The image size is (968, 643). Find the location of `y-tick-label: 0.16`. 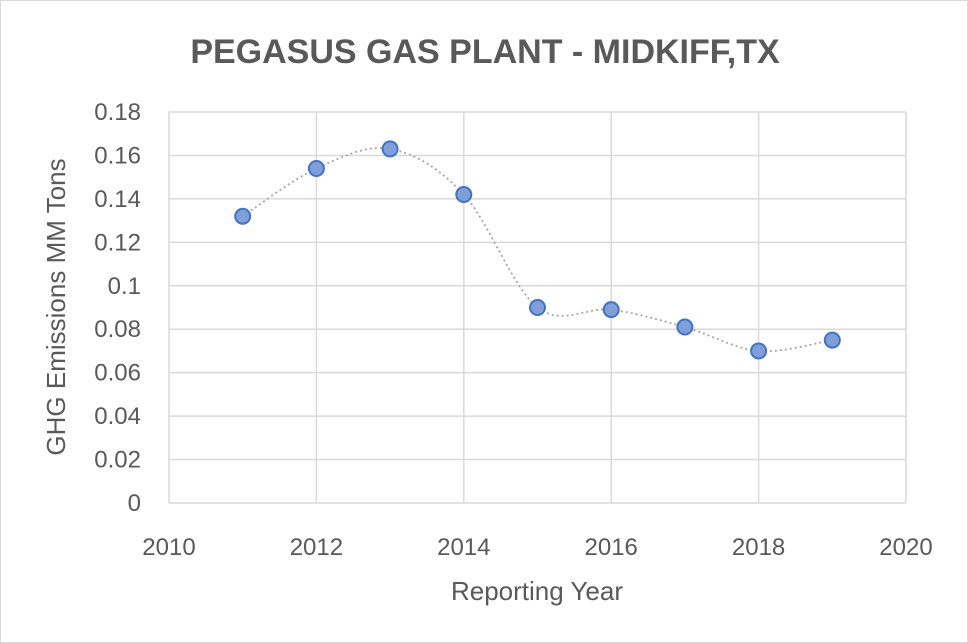

y-tick-label: 0.16 is located at coordinates (117, 155).